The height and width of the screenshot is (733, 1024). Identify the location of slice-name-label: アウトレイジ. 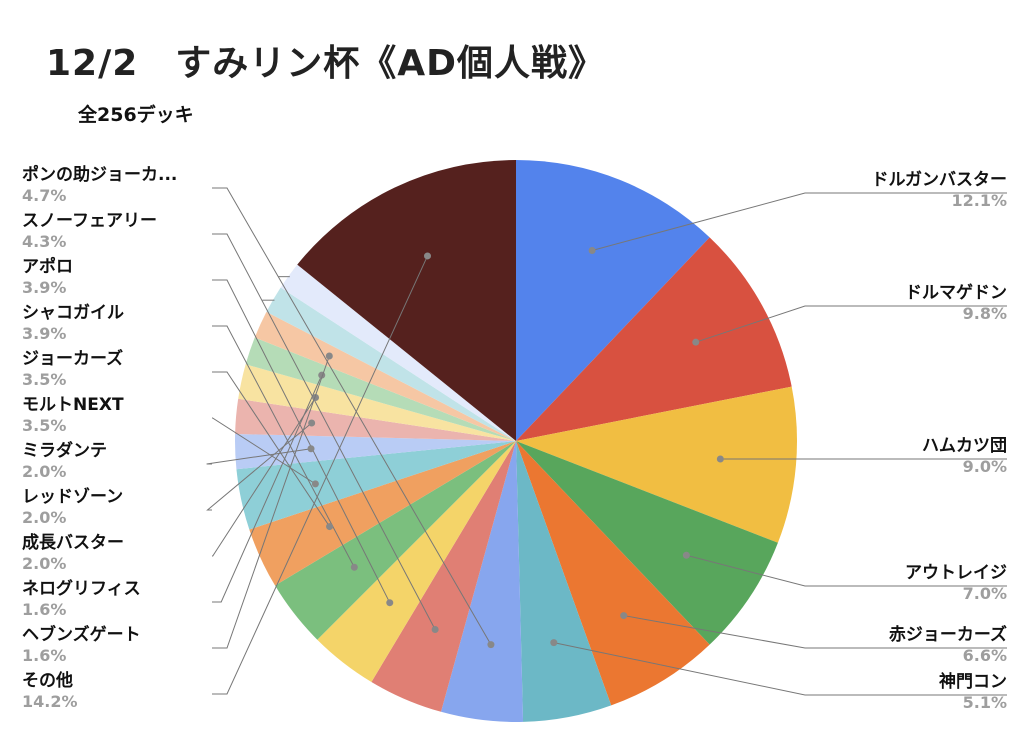
(956, 573).